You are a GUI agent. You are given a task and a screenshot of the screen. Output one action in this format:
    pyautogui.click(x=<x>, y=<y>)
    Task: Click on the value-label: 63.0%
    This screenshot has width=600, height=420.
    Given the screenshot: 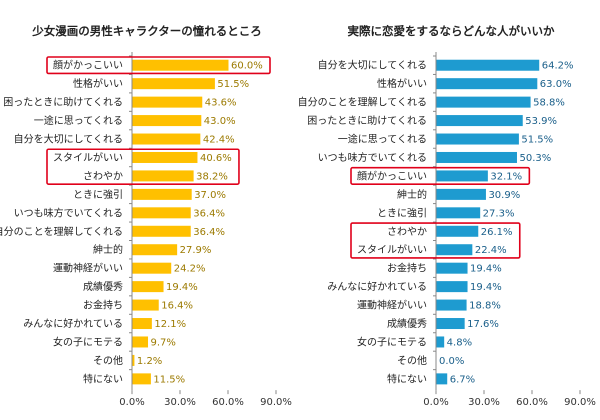 What is the action you would take?
    pyautogui.click(x=556, y=84)
    